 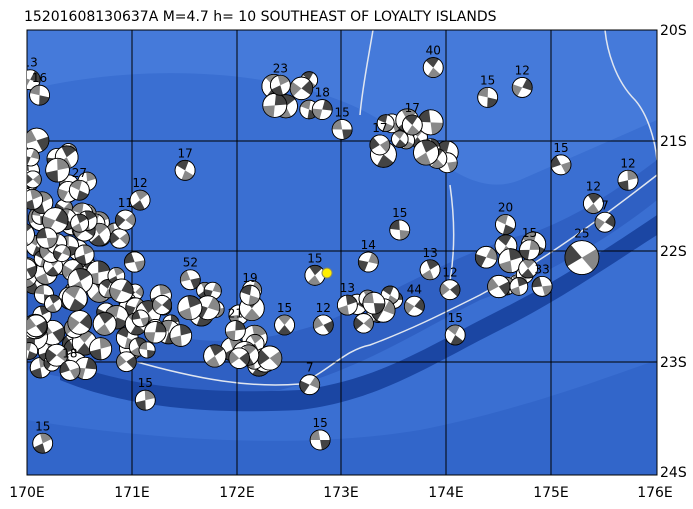 I want to click on x-label: 176E, so click(x=655, y=493).